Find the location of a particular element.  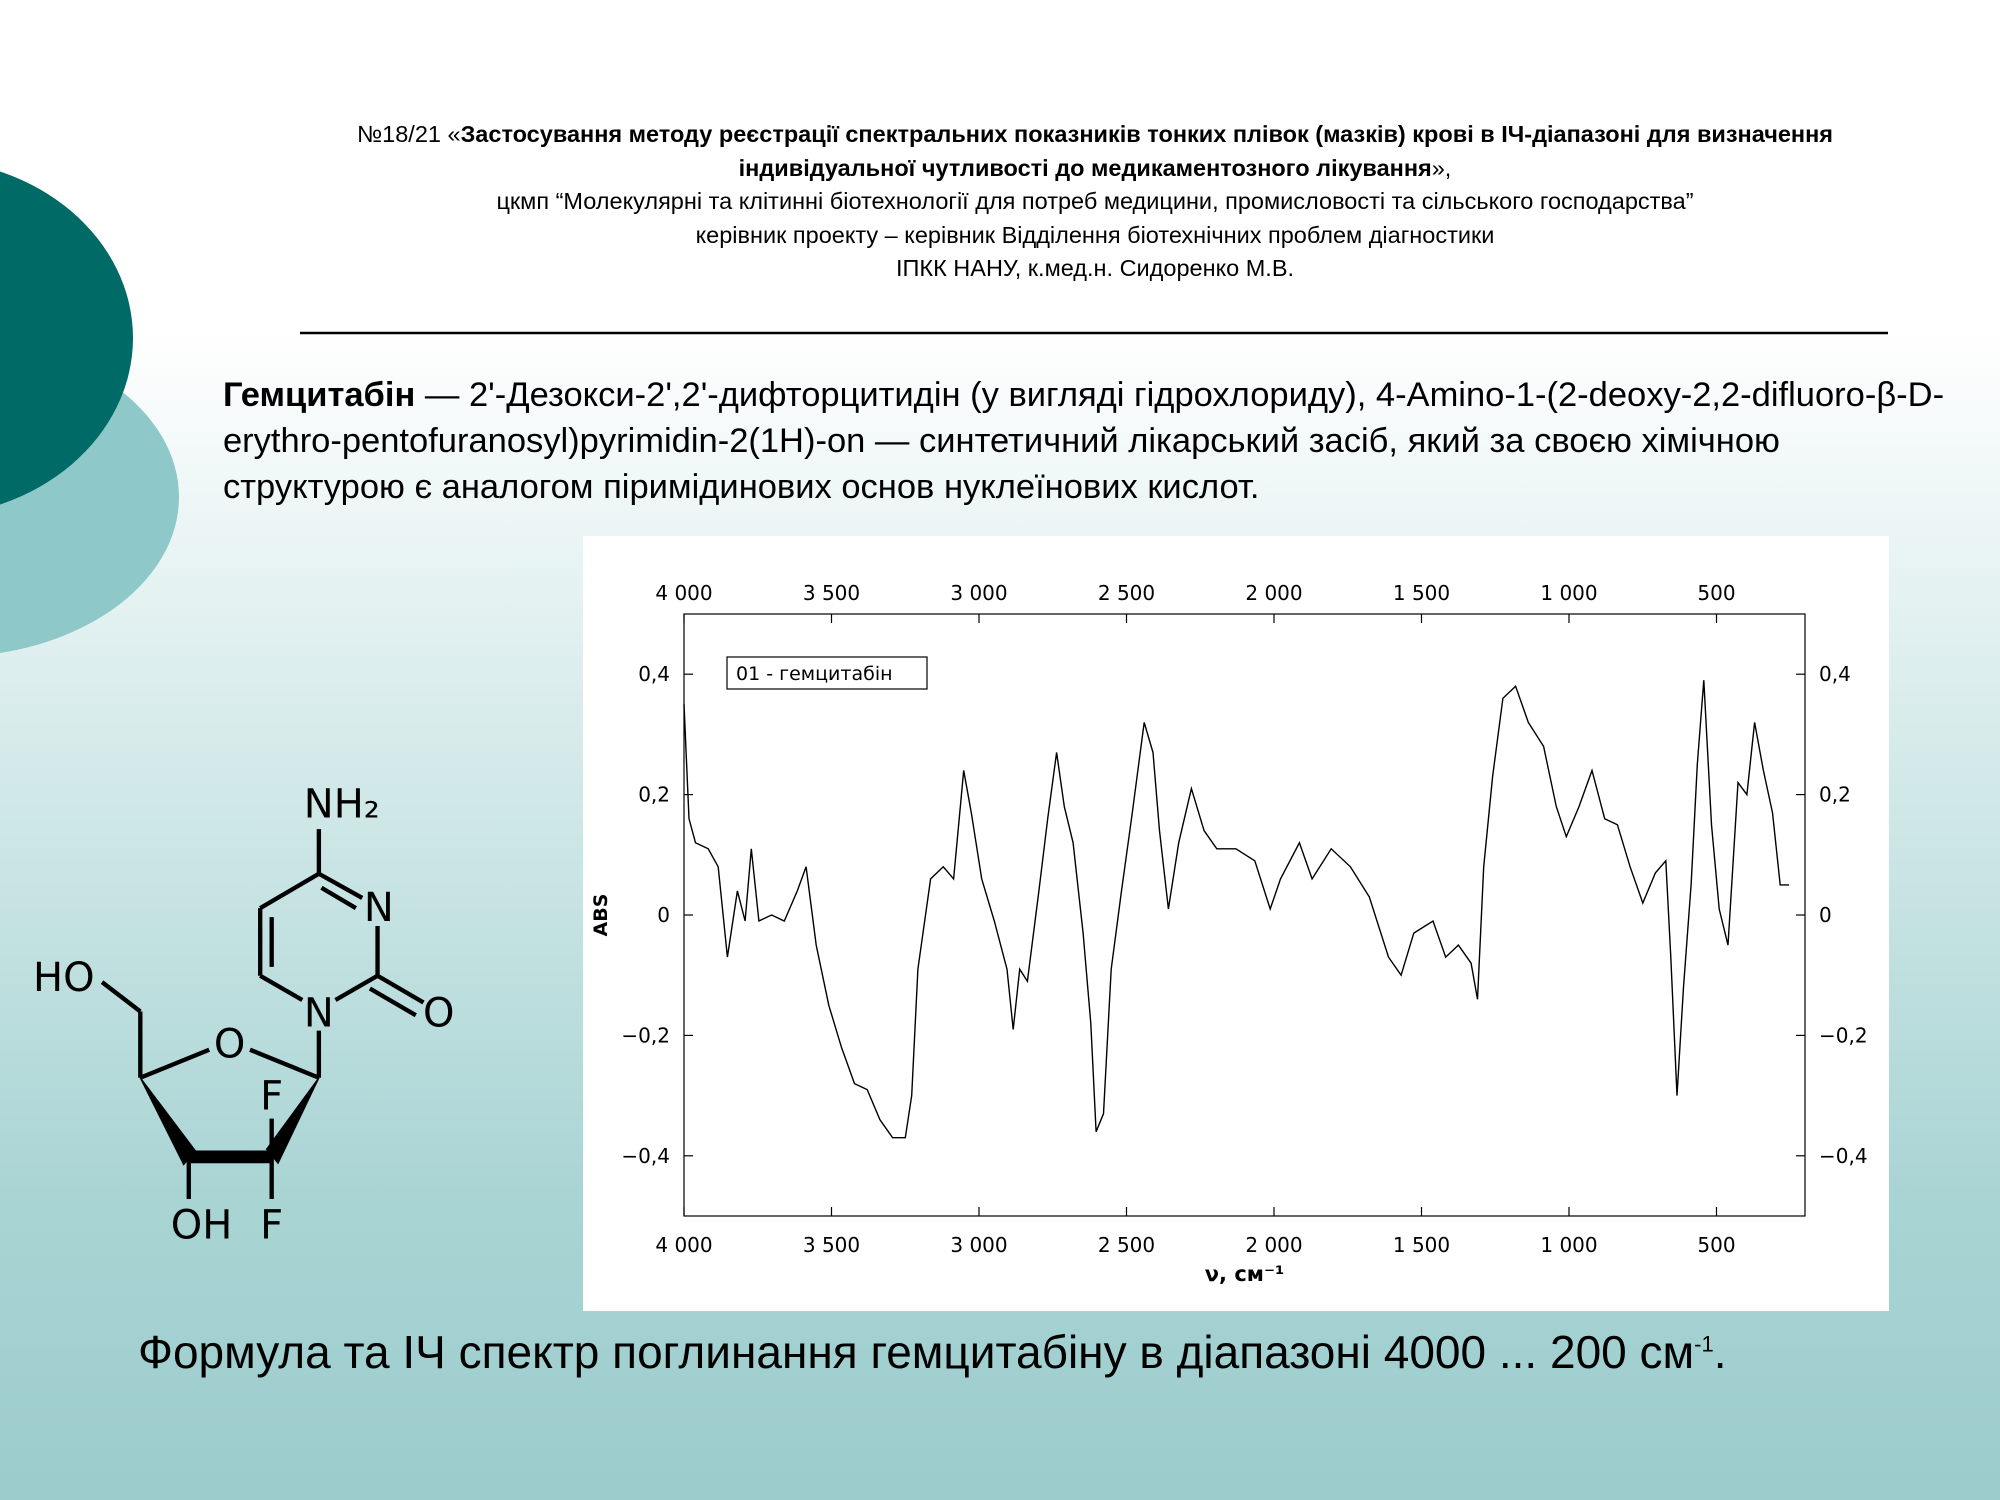

y-axis-label: ABS is located at coordinates (601, 915).